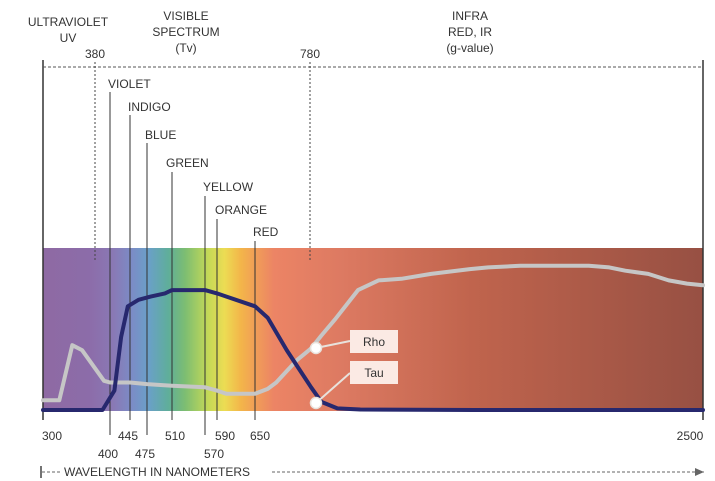 This screenshot has height=481, width=715. I want to click on ir-label-line1: INFRA, so click(470, 16).